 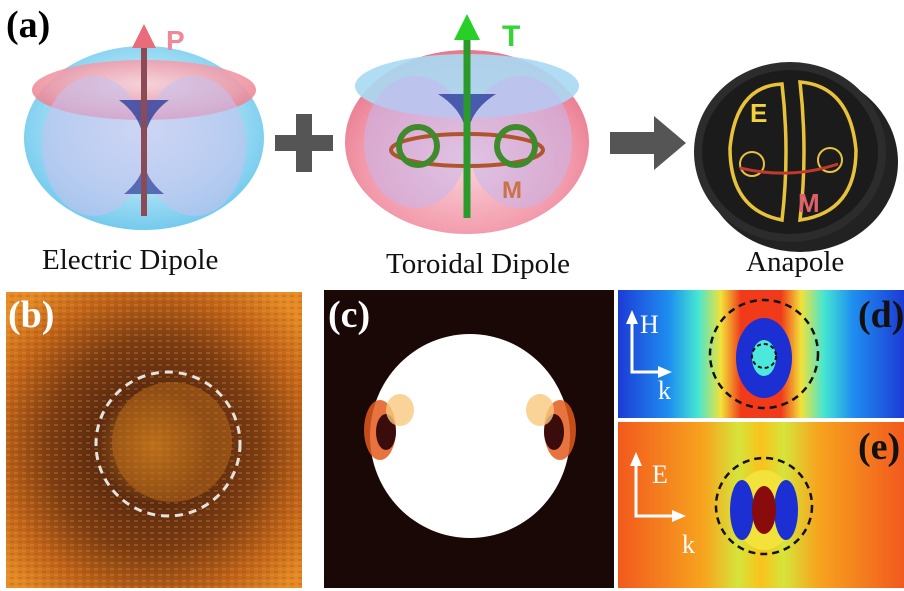 I want to click on toroidal-t-label: T, so click(x=511, y=36).